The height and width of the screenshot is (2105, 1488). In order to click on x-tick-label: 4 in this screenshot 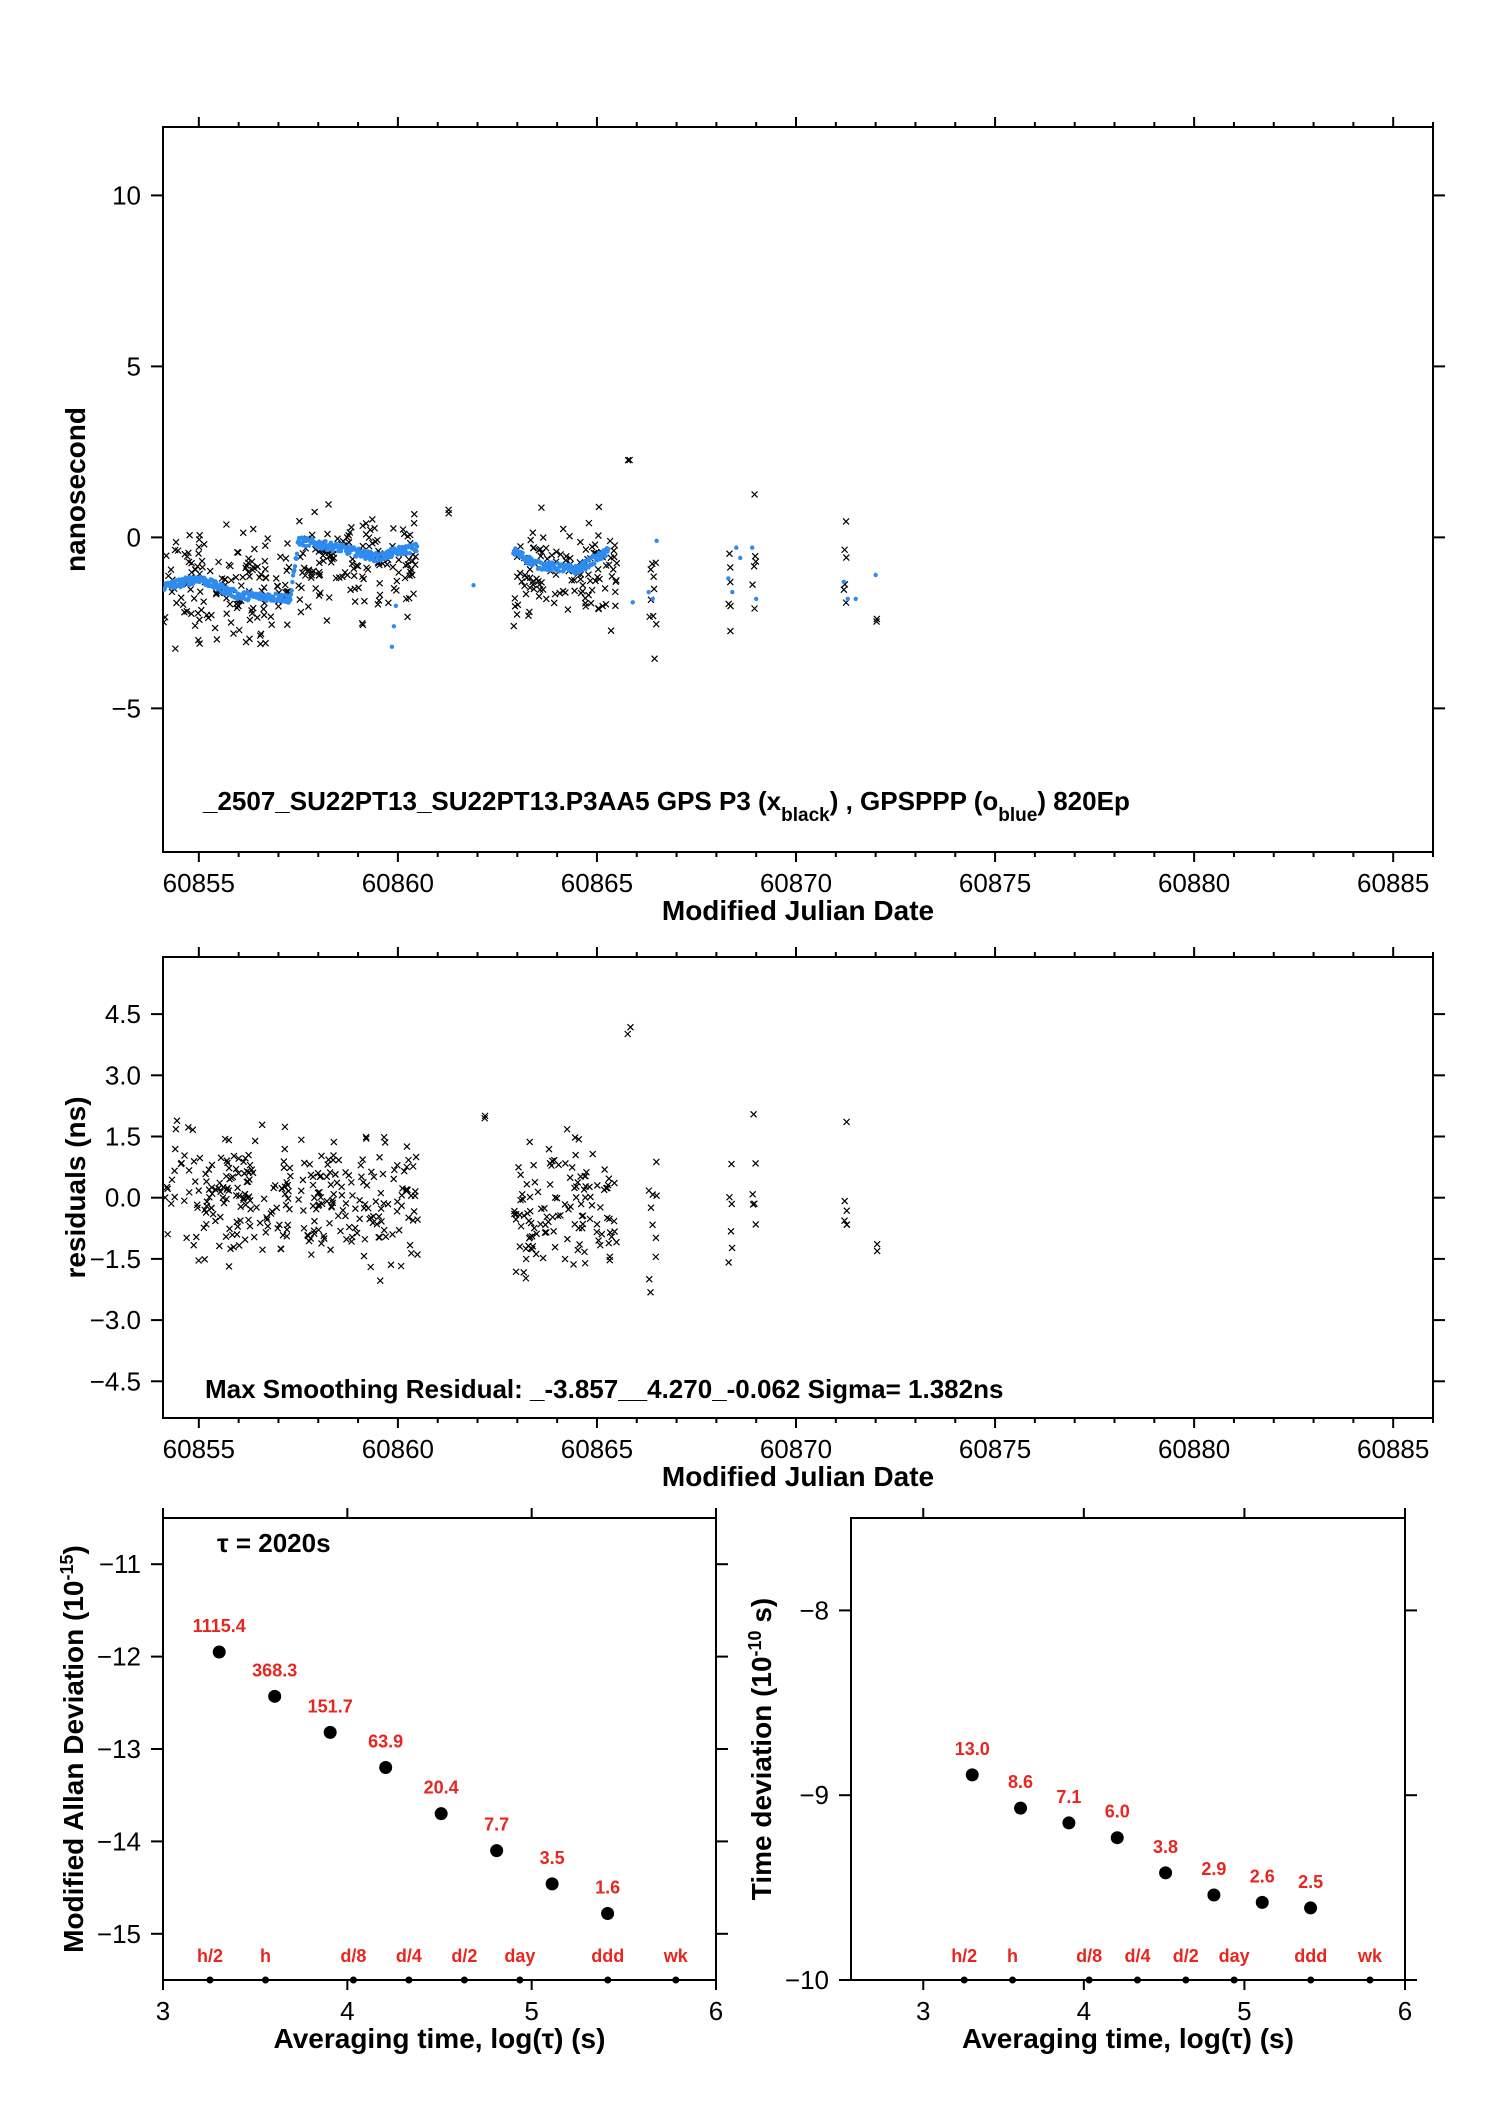, I will do `click(1084, 2011)`.